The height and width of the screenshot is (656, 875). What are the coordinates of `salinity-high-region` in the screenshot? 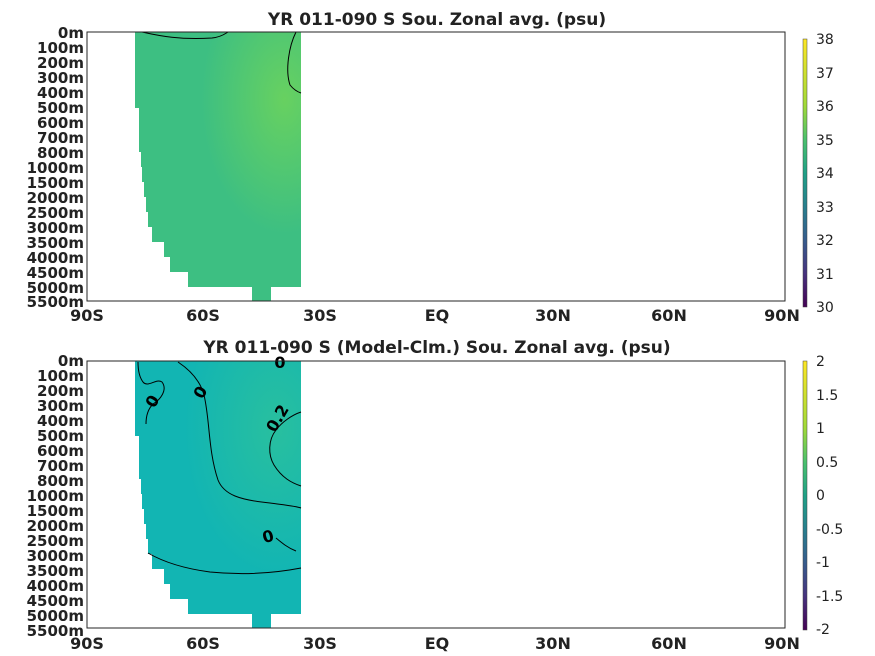 It's located at (218, 166).